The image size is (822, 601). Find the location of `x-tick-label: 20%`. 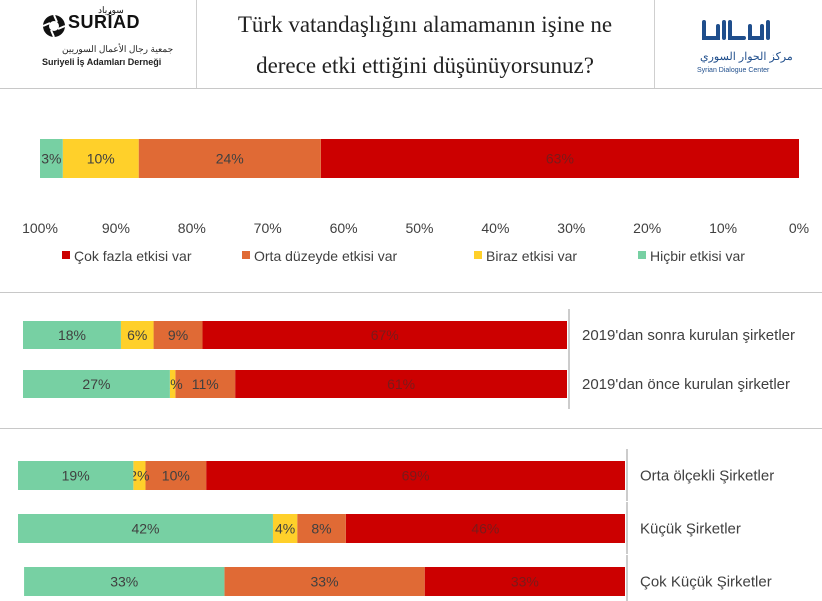

x-tick-label: 20% is located at coordinates (647, 228).